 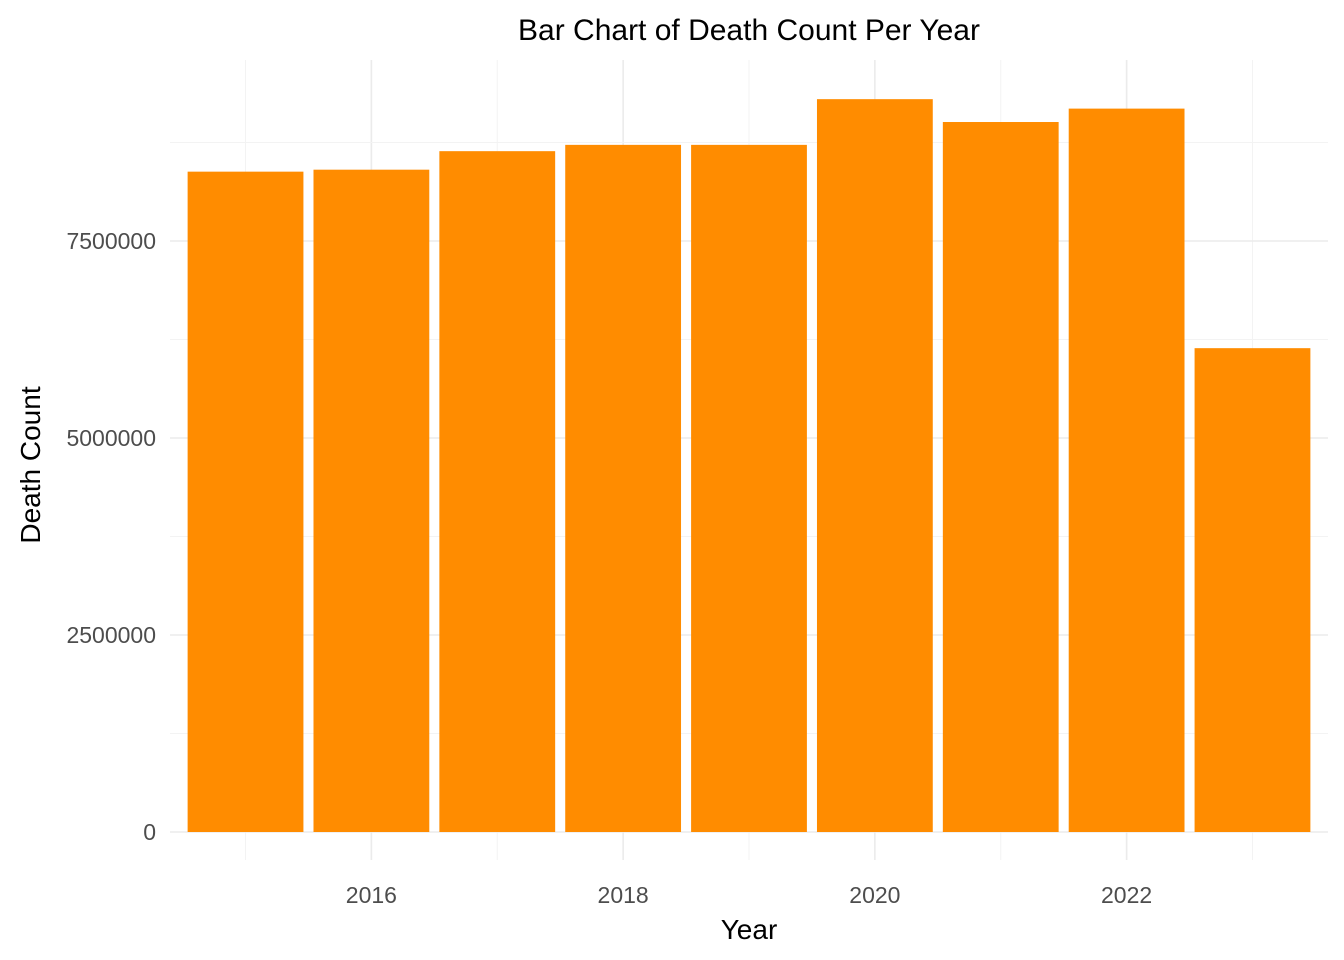 I want to click on bar-2019, so click(x=749, y=488).